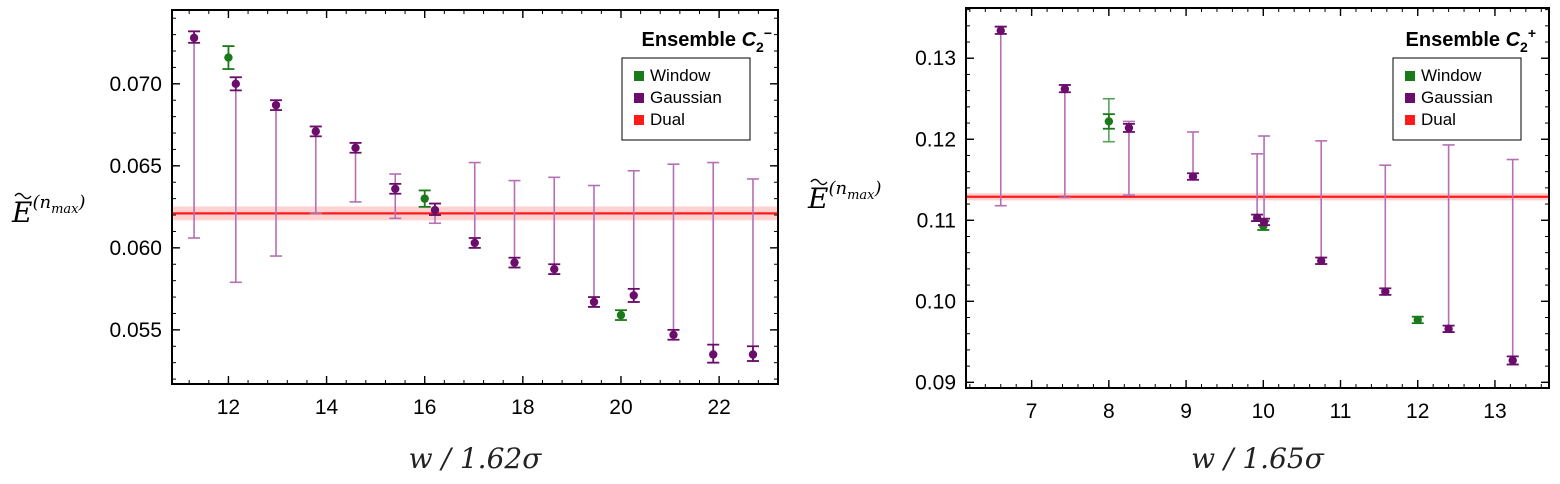 The height and width of the screenshot is (484, 1560). Describe the element at coordinates (1186, 411) in the screenshot. I see `x-tick-label: 9` at that location.